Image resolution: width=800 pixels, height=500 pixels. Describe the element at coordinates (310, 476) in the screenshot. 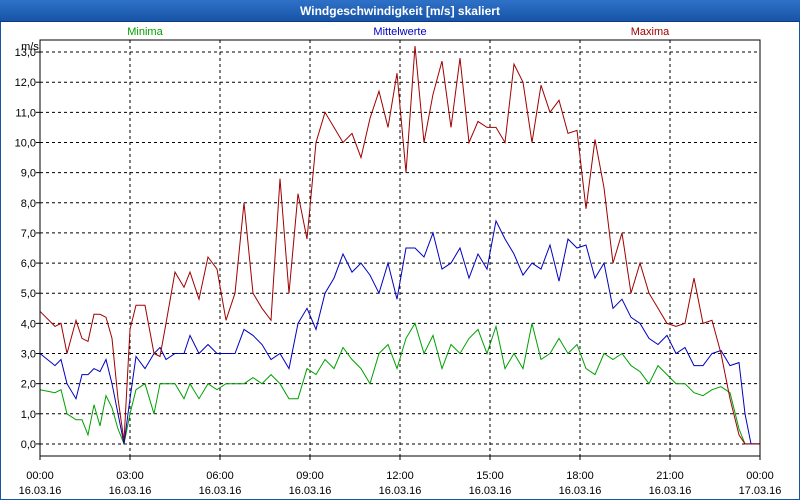

I see `x-tick-time-label: 09:00` at that location.